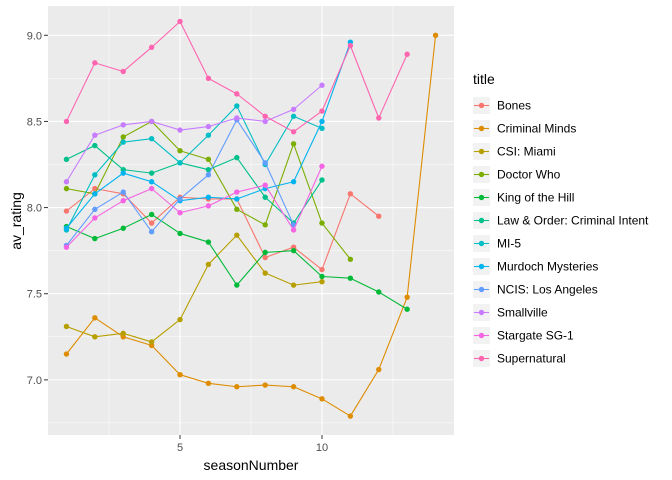  What do you see at coordinates (536, 129) in the screenshot?
I see `legend-label: Criminal Minds` at bounding box center [536, 129].